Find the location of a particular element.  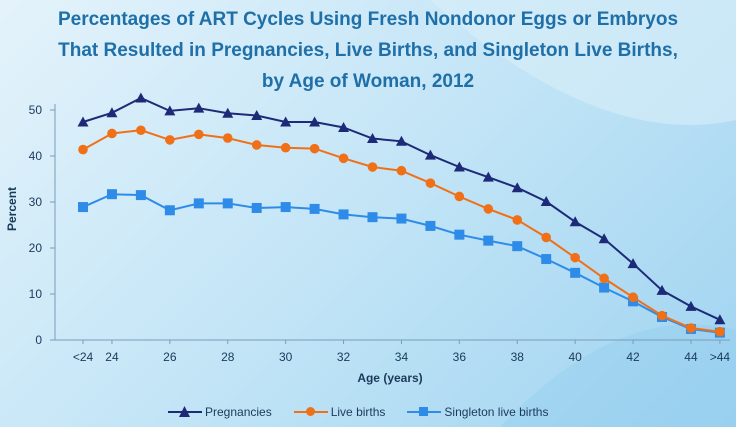

y-tick-label: 30 is located at coordinates (36, 202).